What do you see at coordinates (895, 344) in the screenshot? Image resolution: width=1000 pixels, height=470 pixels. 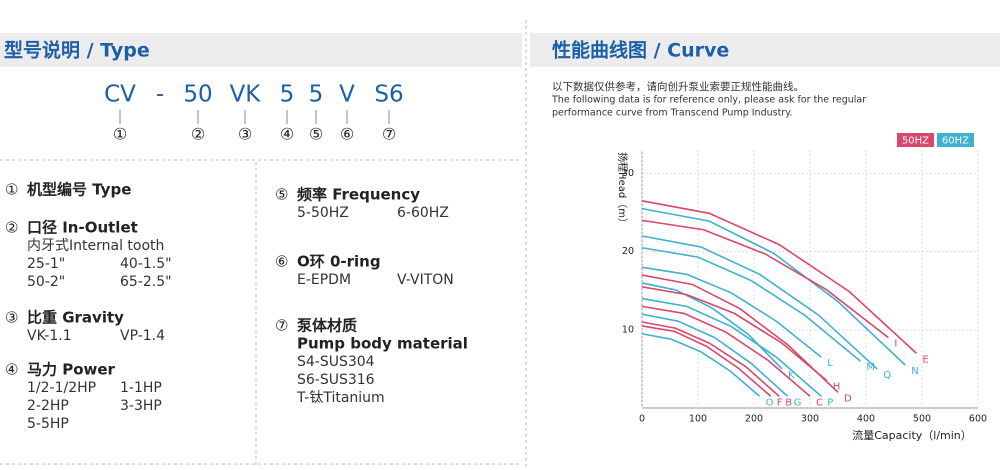 I see `curve-label: I` at bounding box center [895, 344].